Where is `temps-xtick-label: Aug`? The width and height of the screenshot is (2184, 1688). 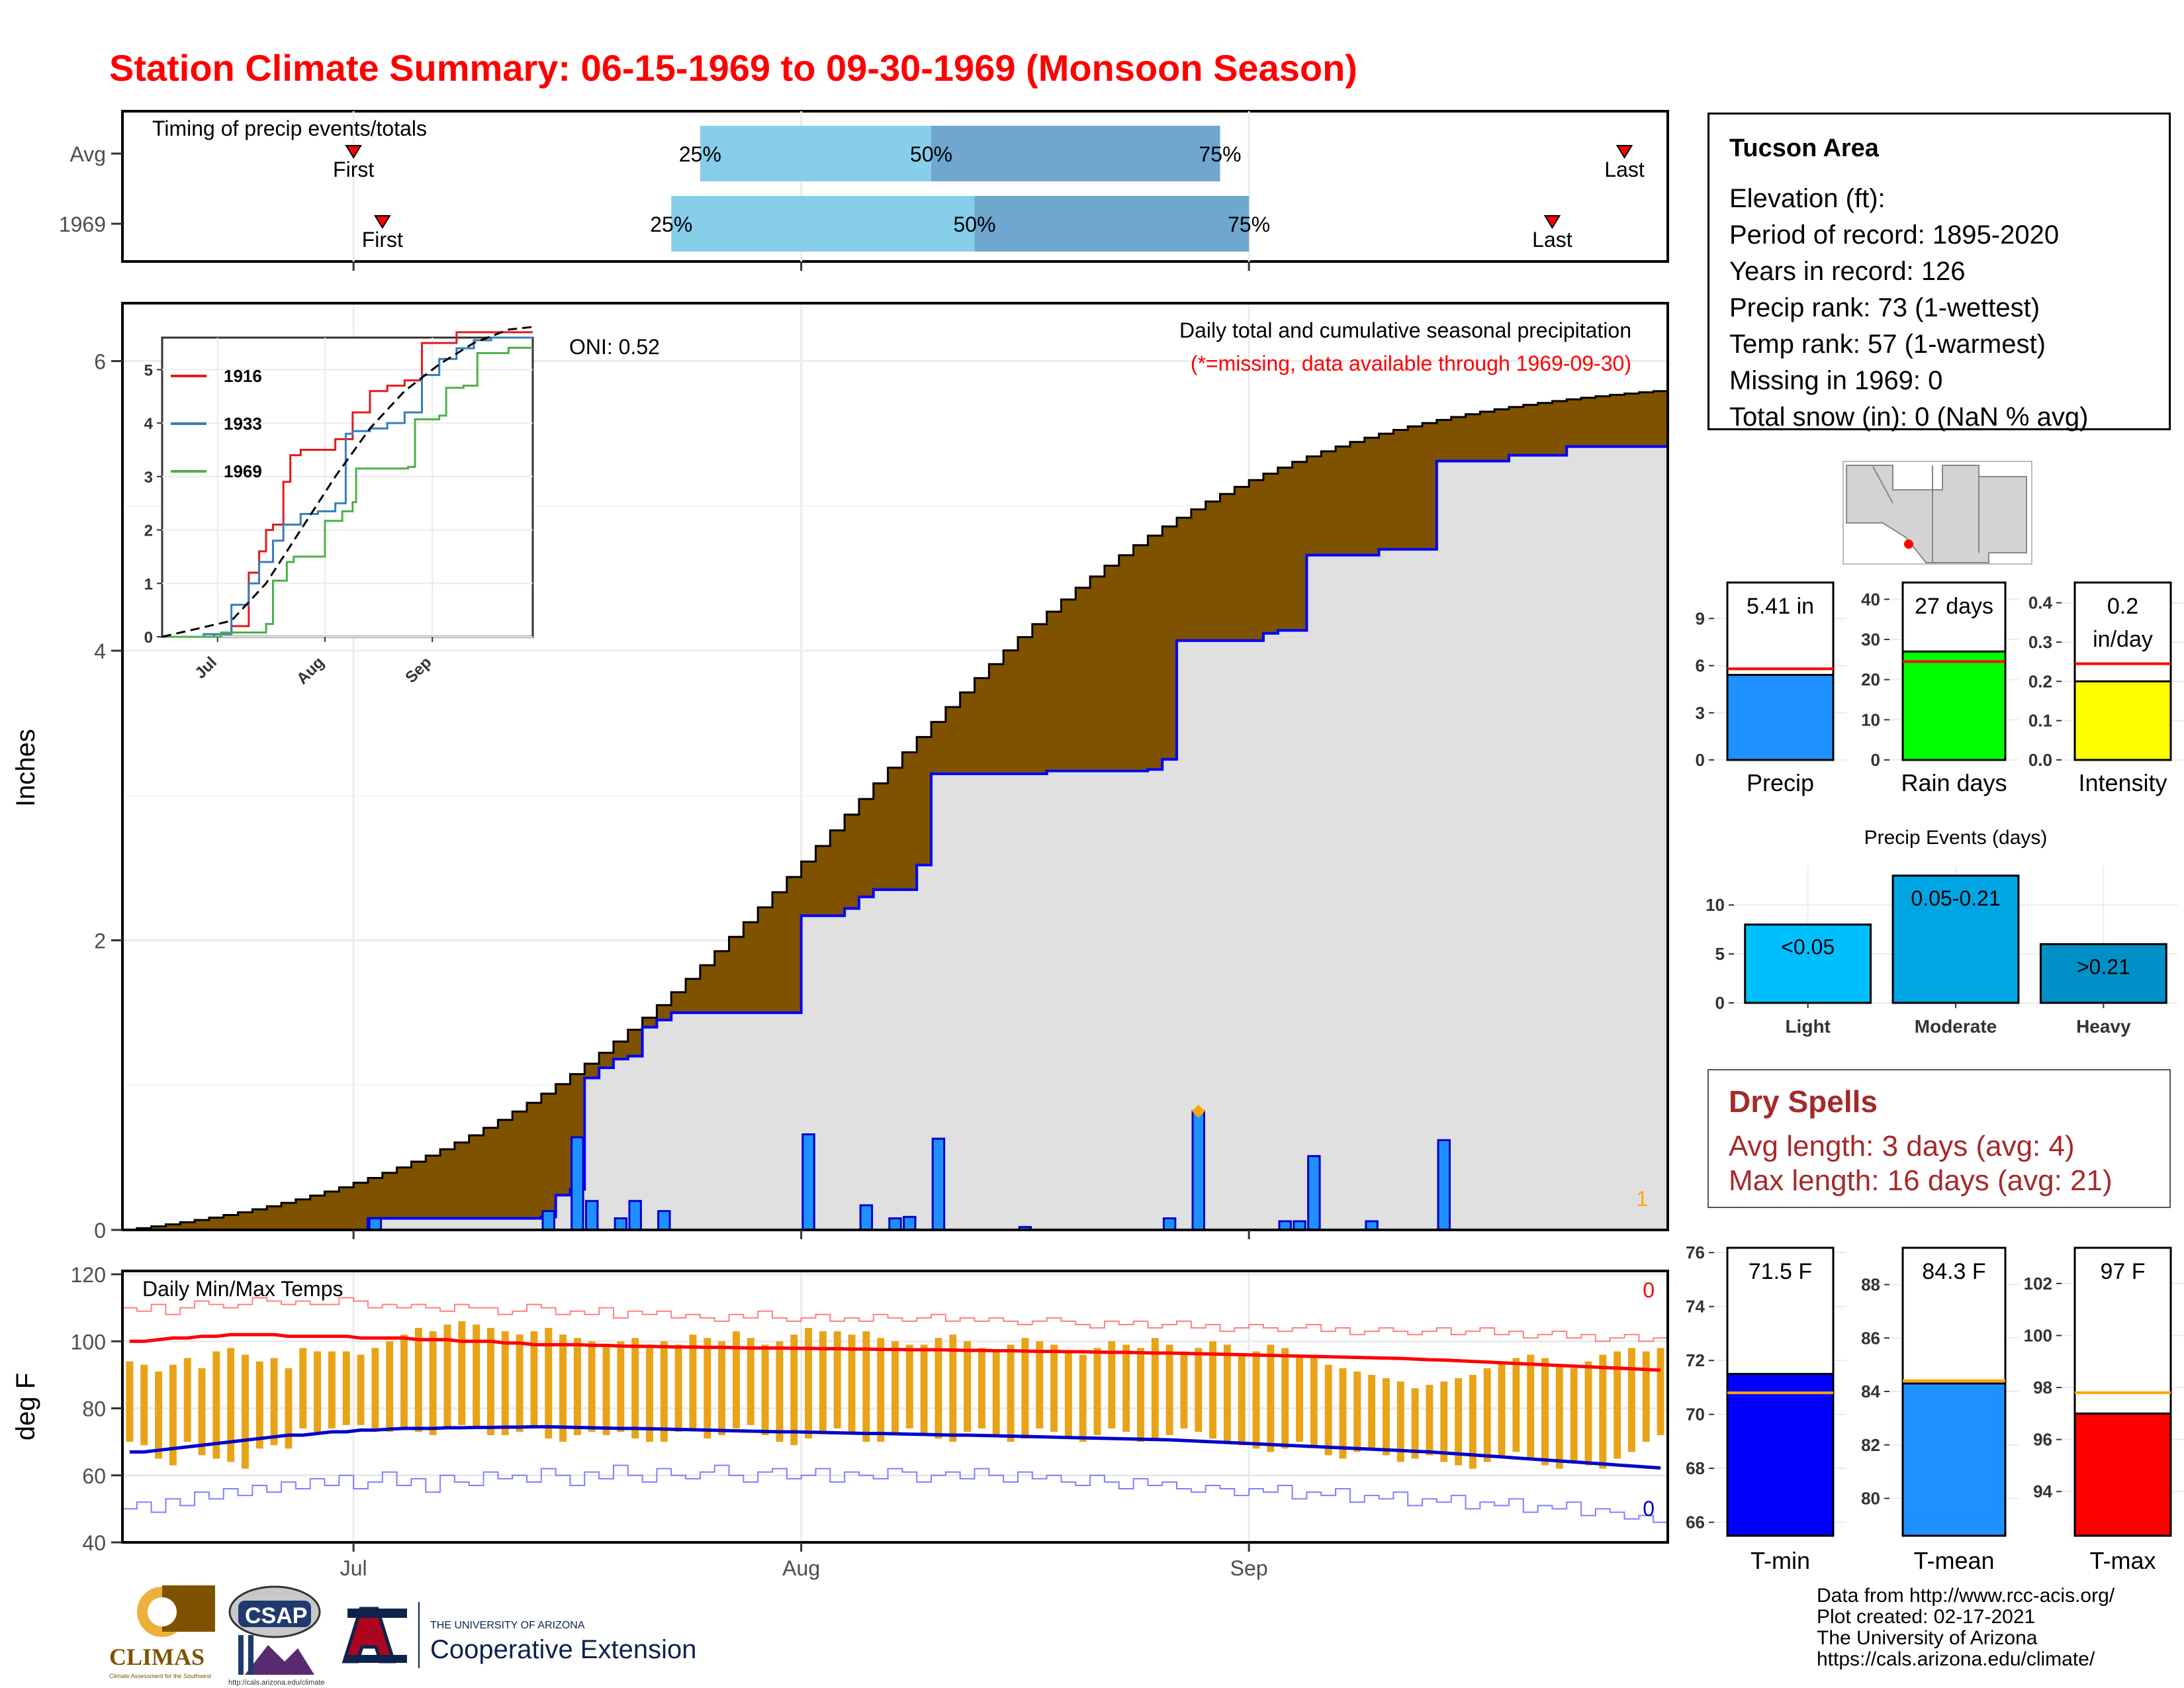 temps-xtick-label: Aug is located at coordinates (801, 1568).